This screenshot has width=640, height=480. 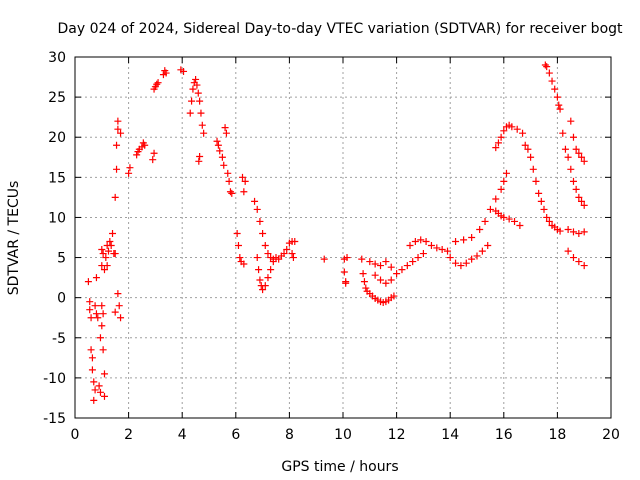 I want to click on y-tick-label: 0, so click(x=61, y=299).